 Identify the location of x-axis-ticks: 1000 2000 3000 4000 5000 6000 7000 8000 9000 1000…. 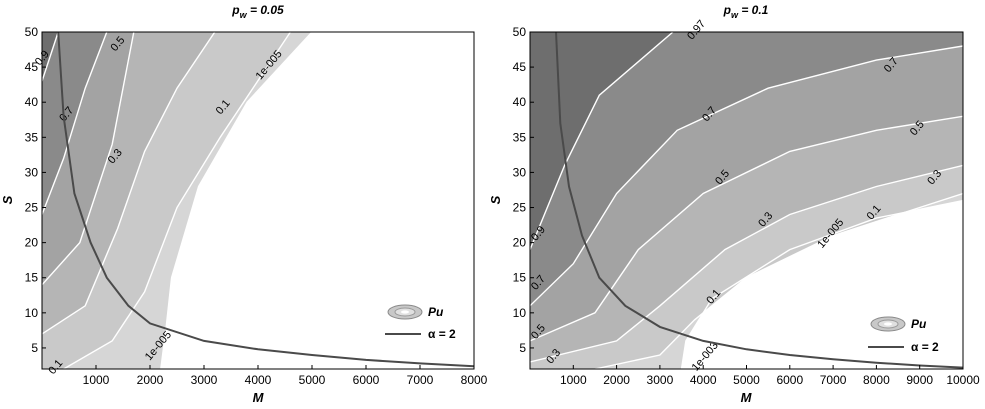
(770, 376).